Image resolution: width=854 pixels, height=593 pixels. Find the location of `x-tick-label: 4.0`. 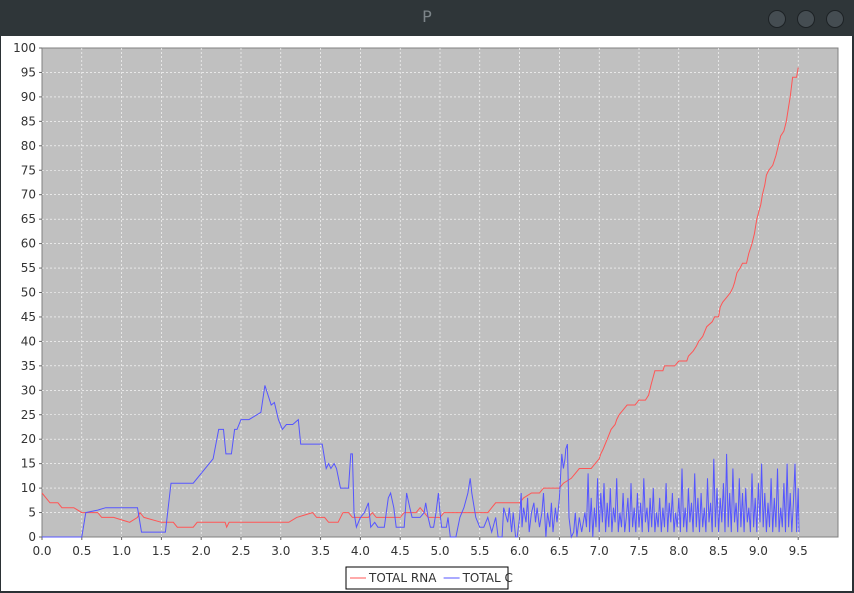

x-tick-label: 4.0 is located at coordinates (360, 551).